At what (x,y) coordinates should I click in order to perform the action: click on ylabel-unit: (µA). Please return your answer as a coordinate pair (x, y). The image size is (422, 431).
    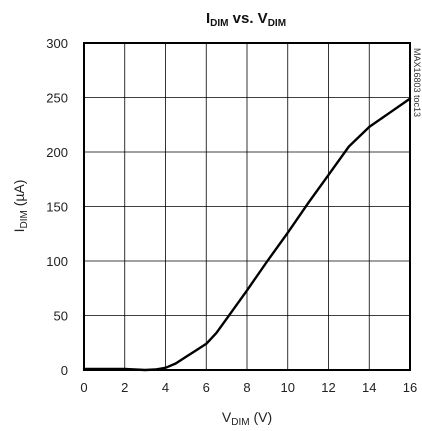
    Looking at the image, I should click on (19, 195).